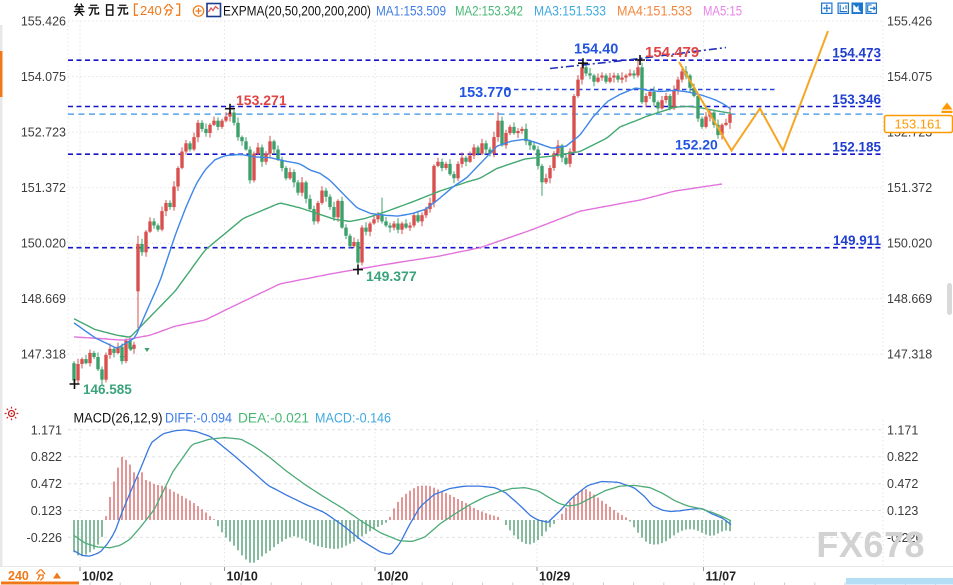  I want to click on svg-text: DIFF:-0.094, so click(198, 418).